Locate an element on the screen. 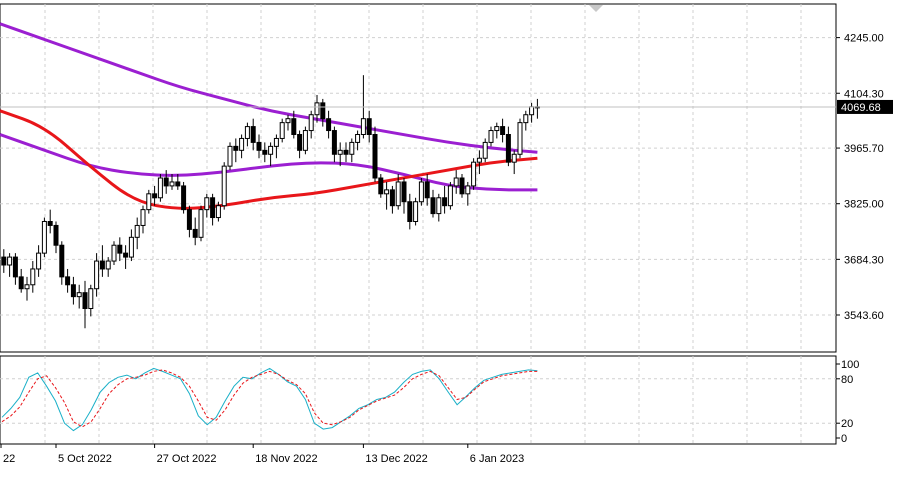 This screenshot has width=900, height=477. x-tick-label: 18 Nov 2022 is located at coordinates (286, 459).